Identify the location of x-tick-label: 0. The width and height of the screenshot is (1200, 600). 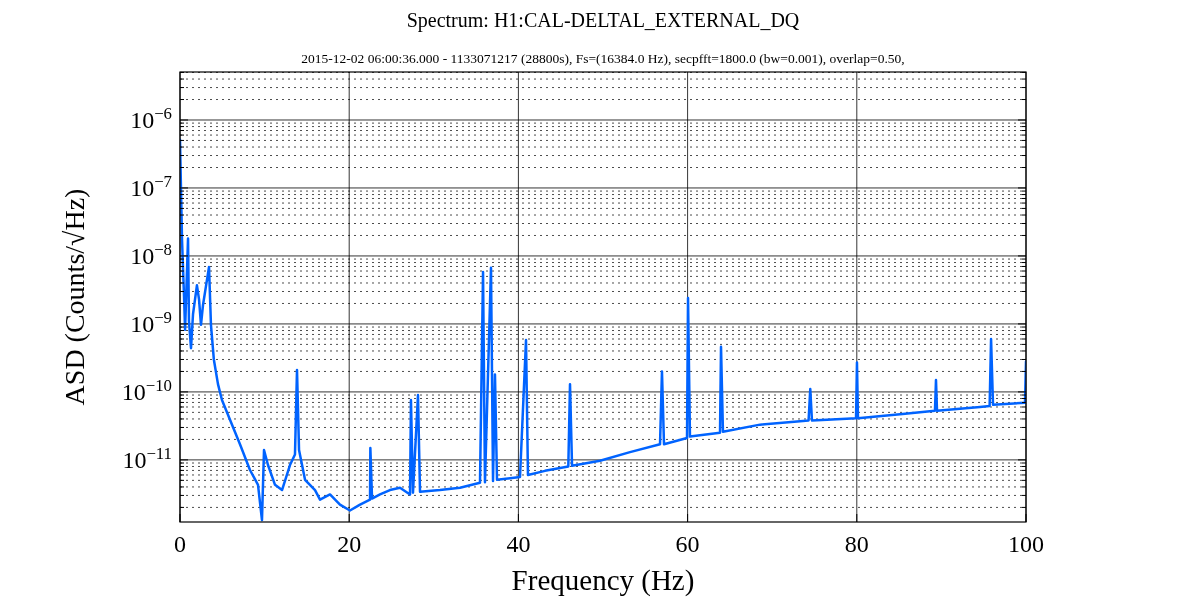
(180, 544).